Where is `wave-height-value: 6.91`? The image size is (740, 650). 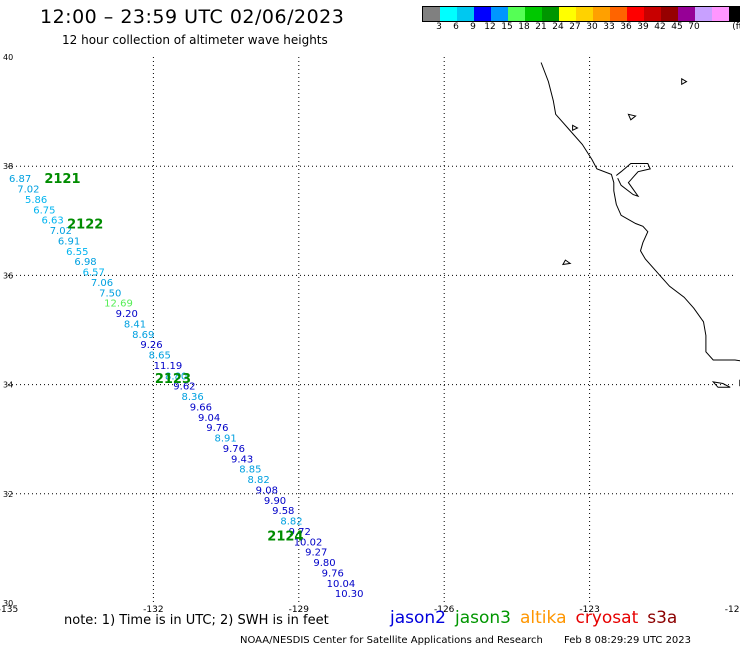
wave-height-value: 6.91 is located at coordinates (69, 241).